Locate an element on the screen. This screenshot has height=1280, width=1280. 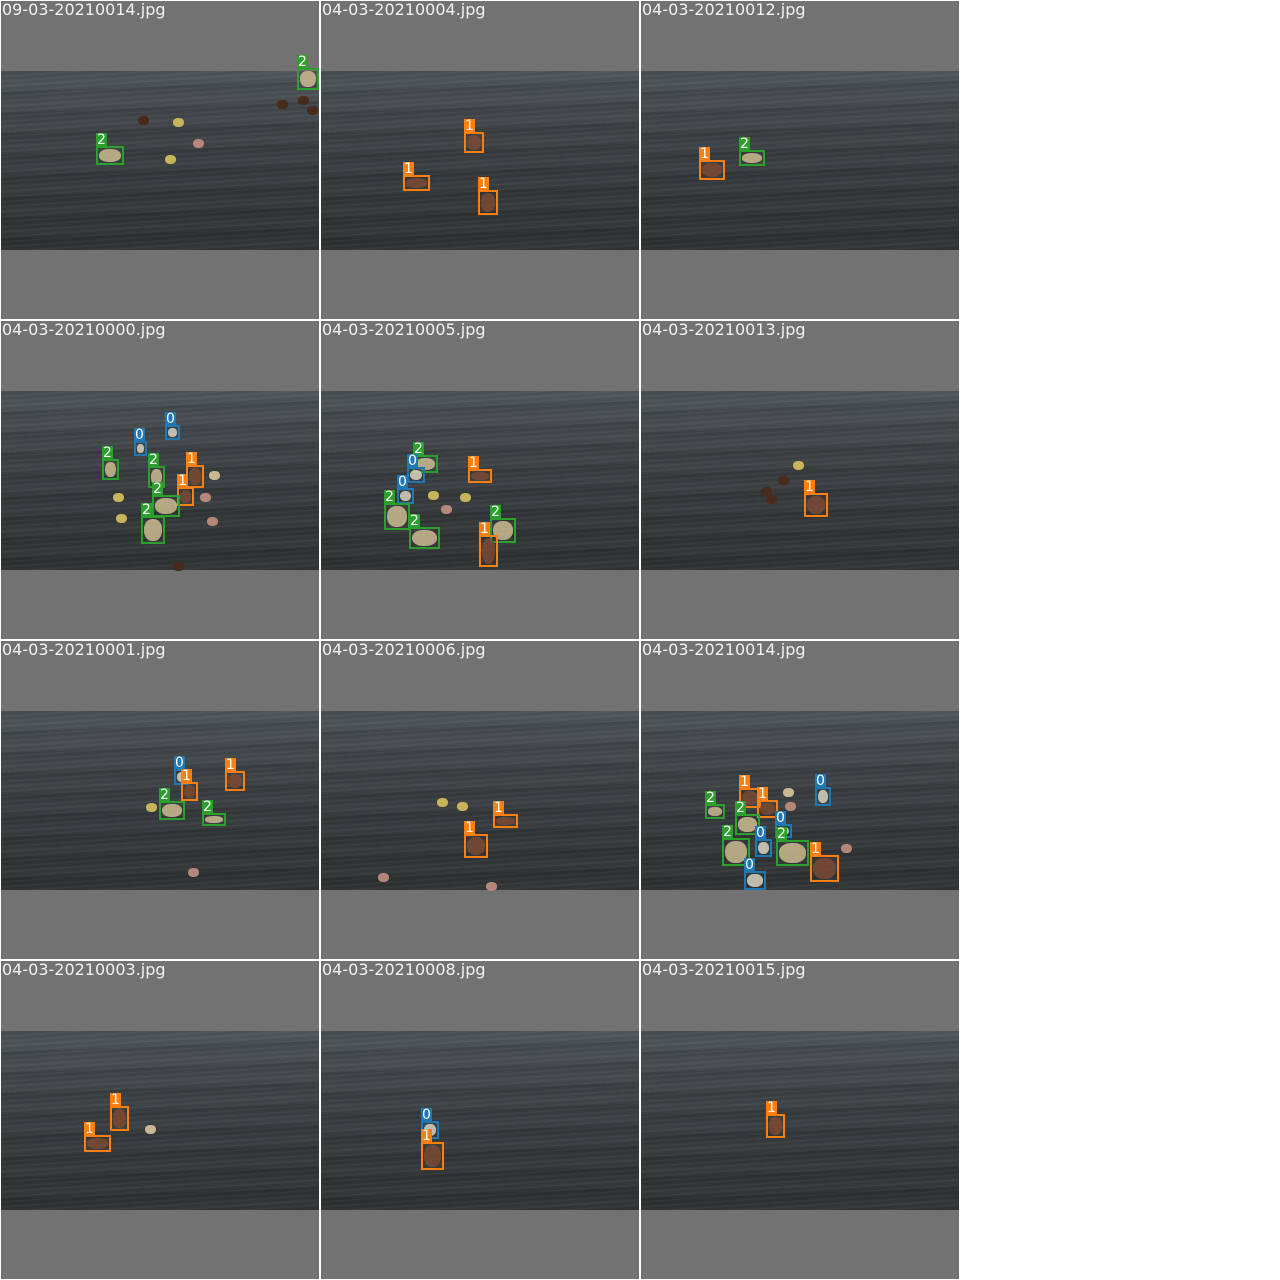
image-tile: 2 0 1 0 2 2 2 1 04-03-20210005.jpg is located at coordinates (480, 480).